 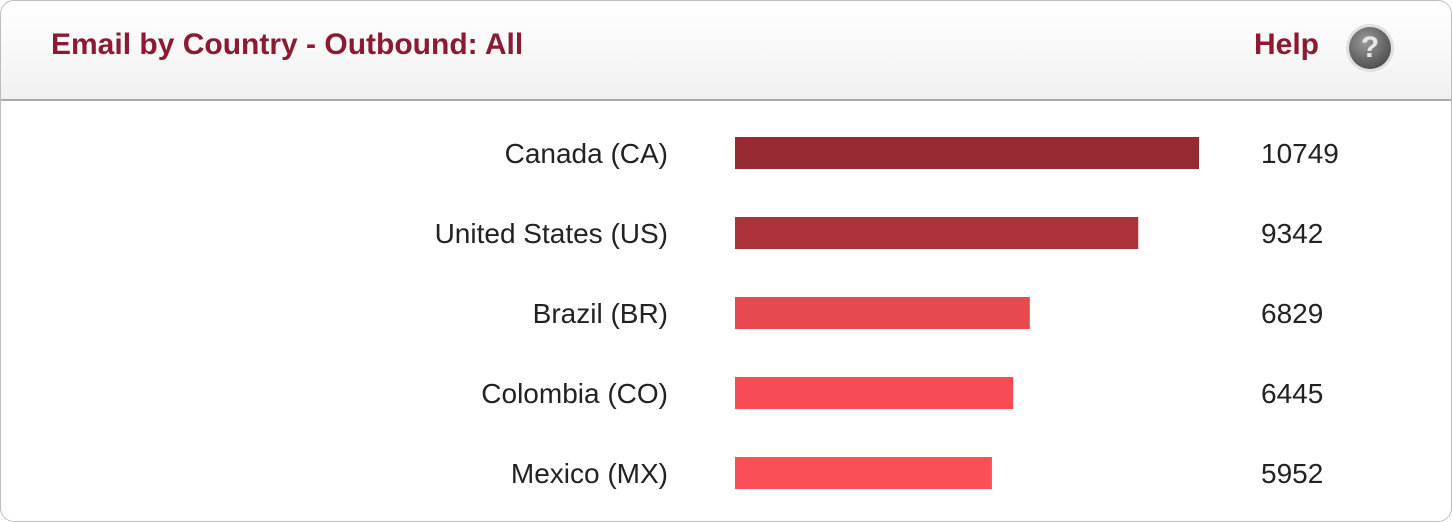 What do you see at coordinates (589, 473) in the screenshot?
I see `category-label: Mexico (MX)` at bounding box center [589, 473].